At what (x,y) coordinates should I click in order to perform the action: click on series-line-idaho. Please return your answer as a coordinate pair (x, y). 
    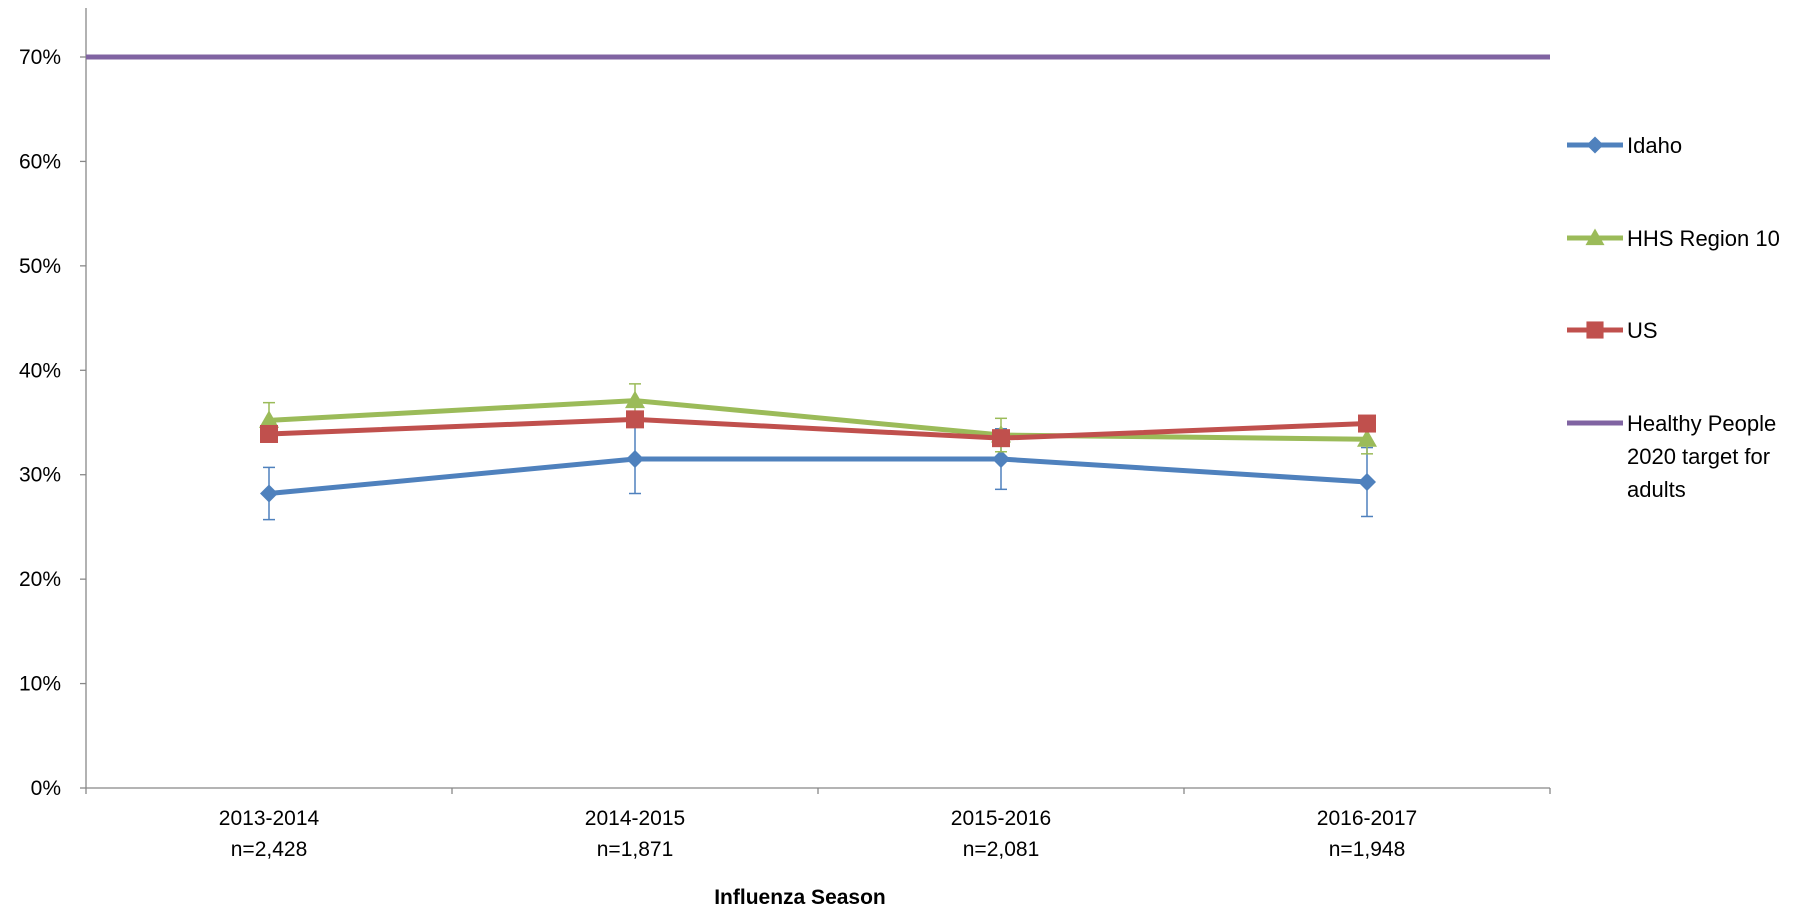
    Looking at the image, I should click on (818, 476).